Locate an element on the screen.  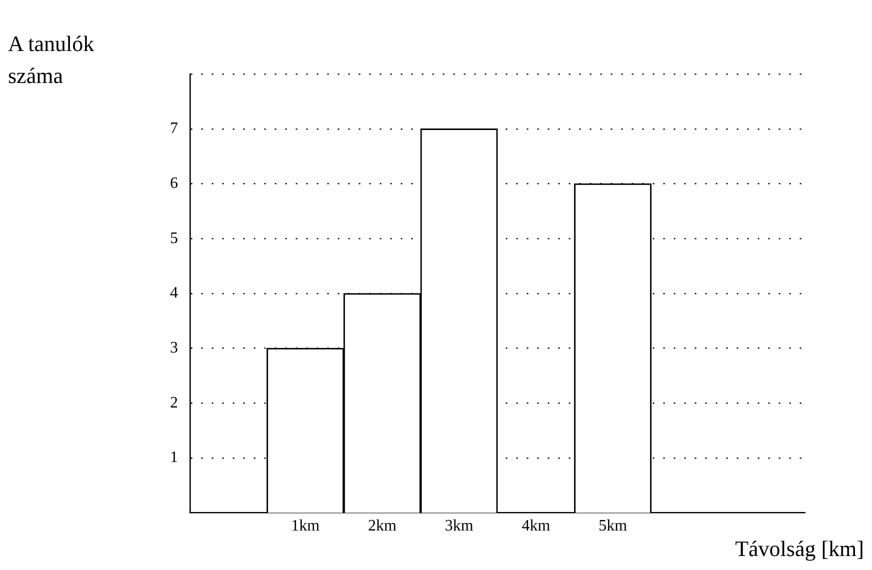
x-axis-title: Távolság [km] is located at coordinates (799, 549).